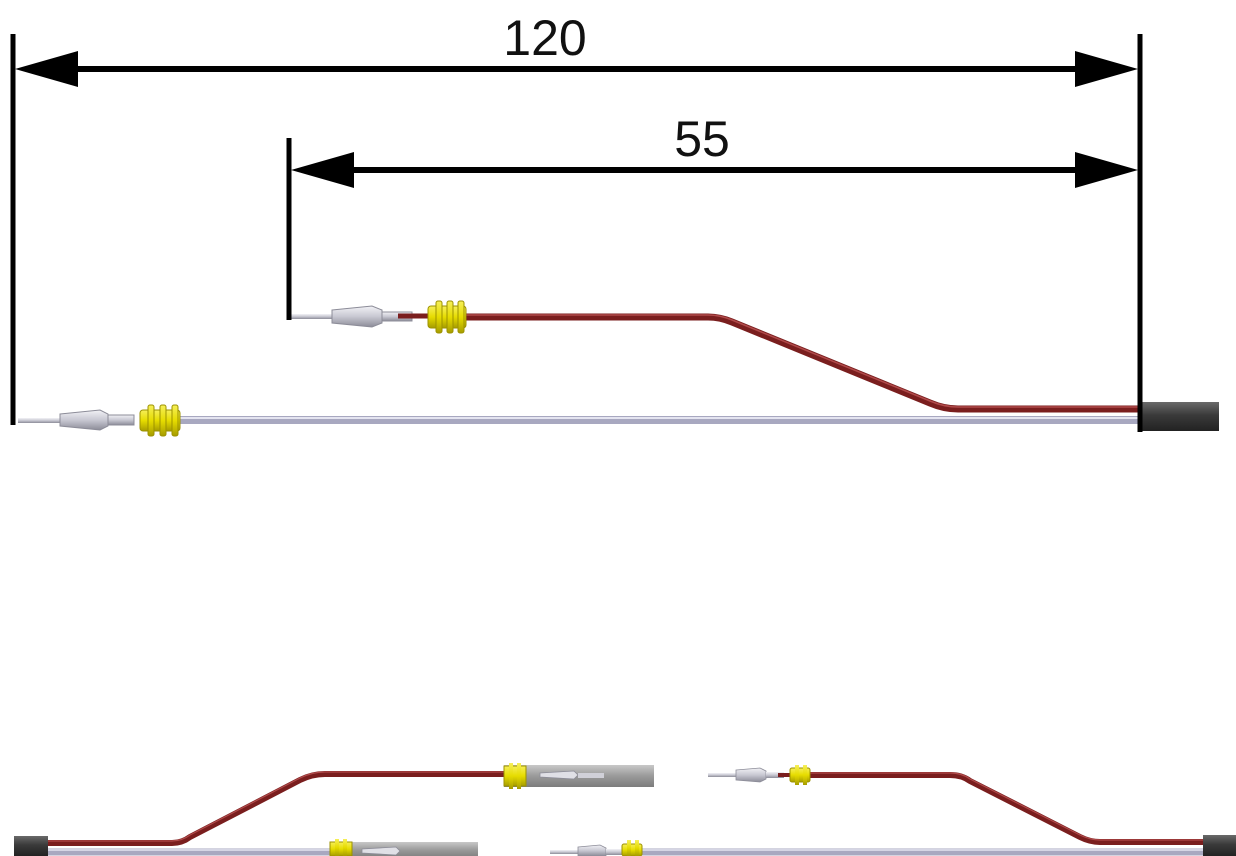  Describe the element at coordinates (702, 139) in the screenshot. I see `dimension-label-branch: 55` at that location.